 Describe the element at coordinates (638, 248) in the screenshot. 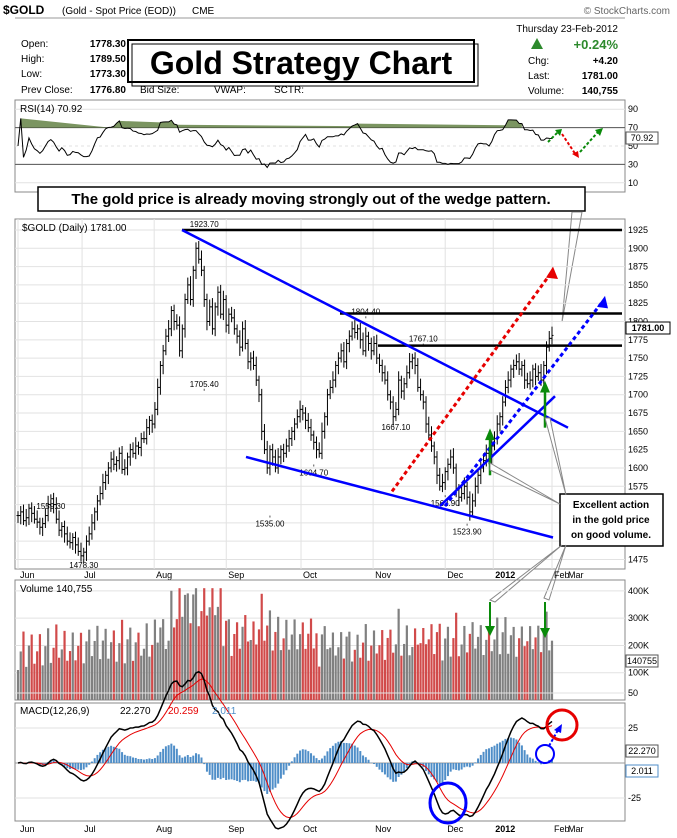

I see `price-tick-label: 1900` at that location.